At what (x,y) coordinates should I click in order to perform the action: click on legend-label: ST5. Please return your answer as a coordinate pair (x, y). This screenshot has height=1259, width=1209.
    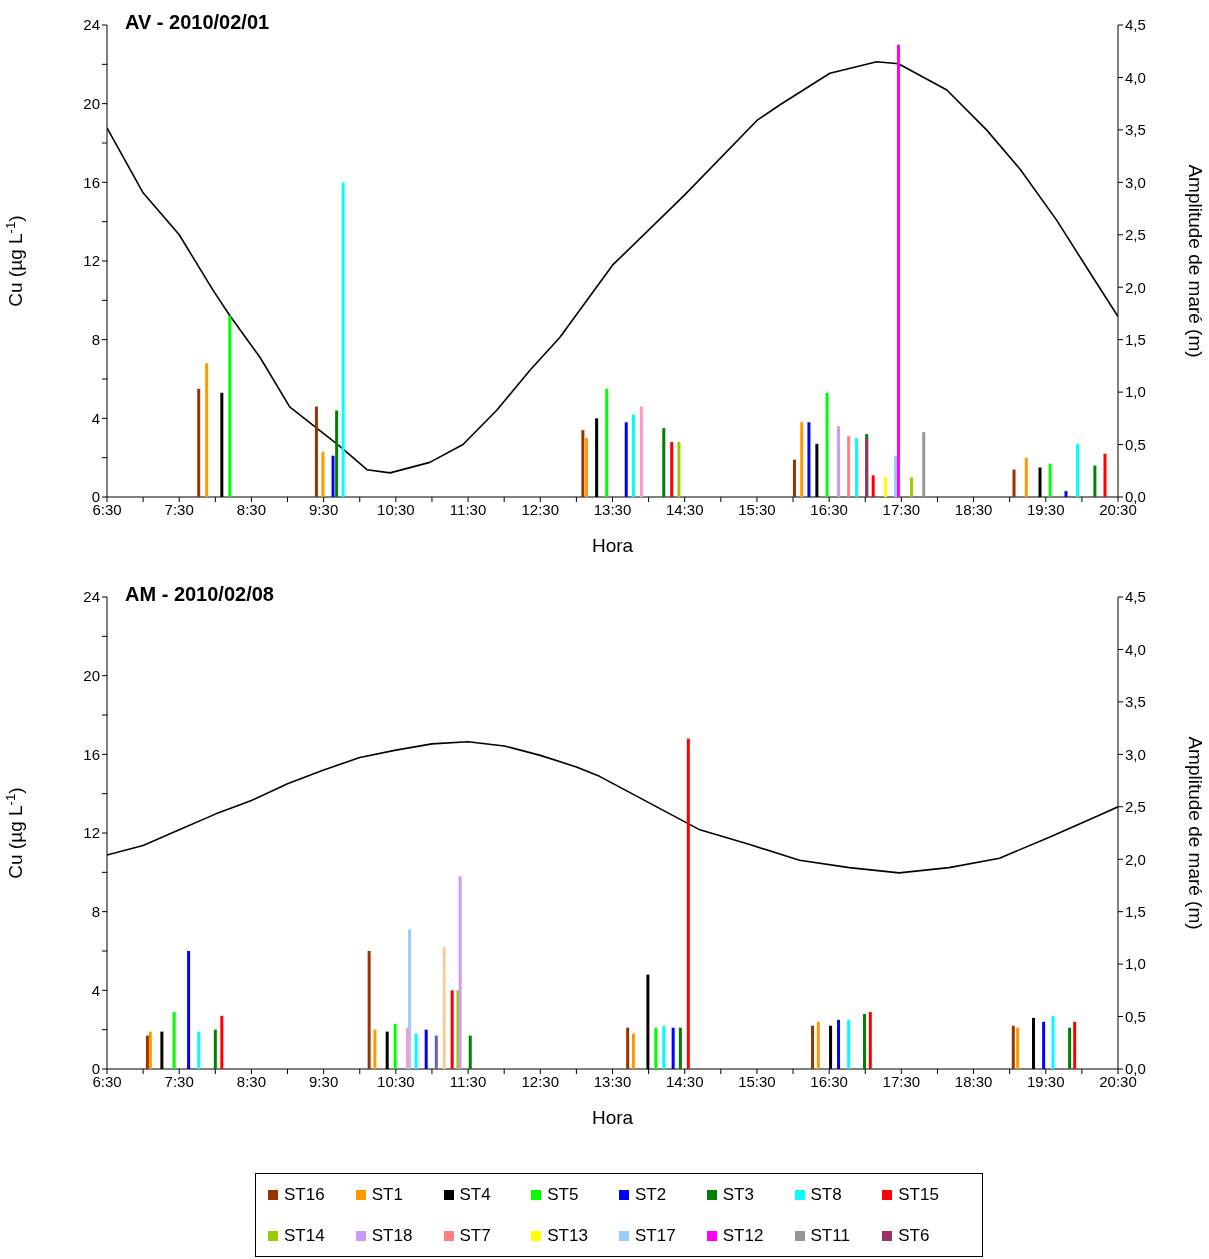
    Looking at the image, I should click on (563, 1194).